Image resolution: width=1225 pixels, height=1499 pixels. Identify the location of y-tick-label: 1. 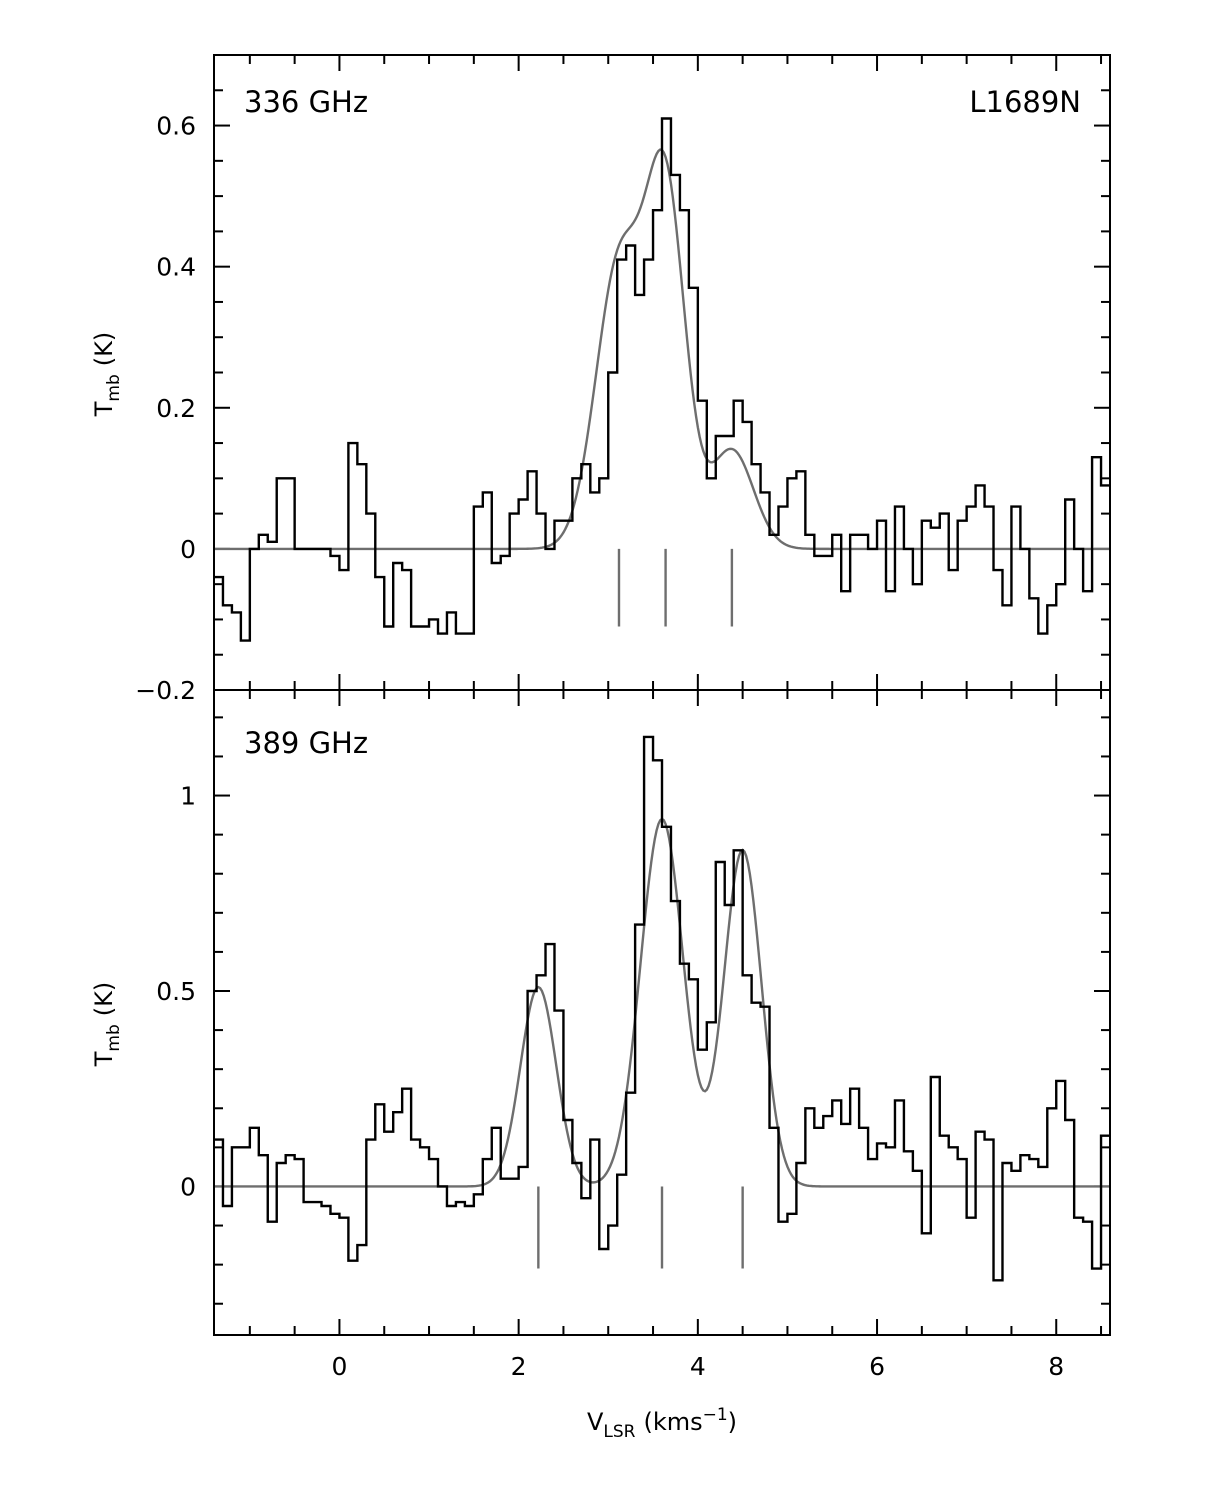
(188, 796).